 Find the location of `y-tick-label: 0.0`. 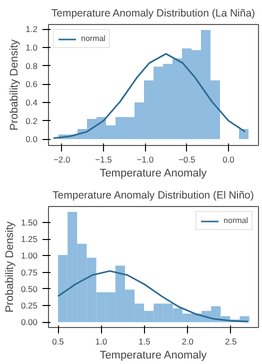

y-tick-label: 0.0 is located at coordinates (32, 139).